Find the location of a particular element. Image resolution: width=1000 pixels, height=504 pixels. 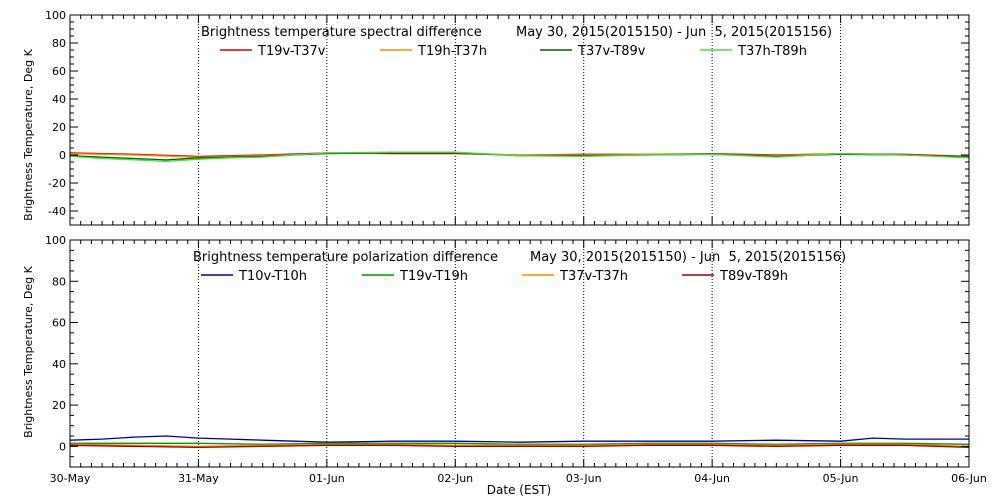

bottom-x-tick-label-01-Jun: 01-Jun is located at coordinates (327, 478).